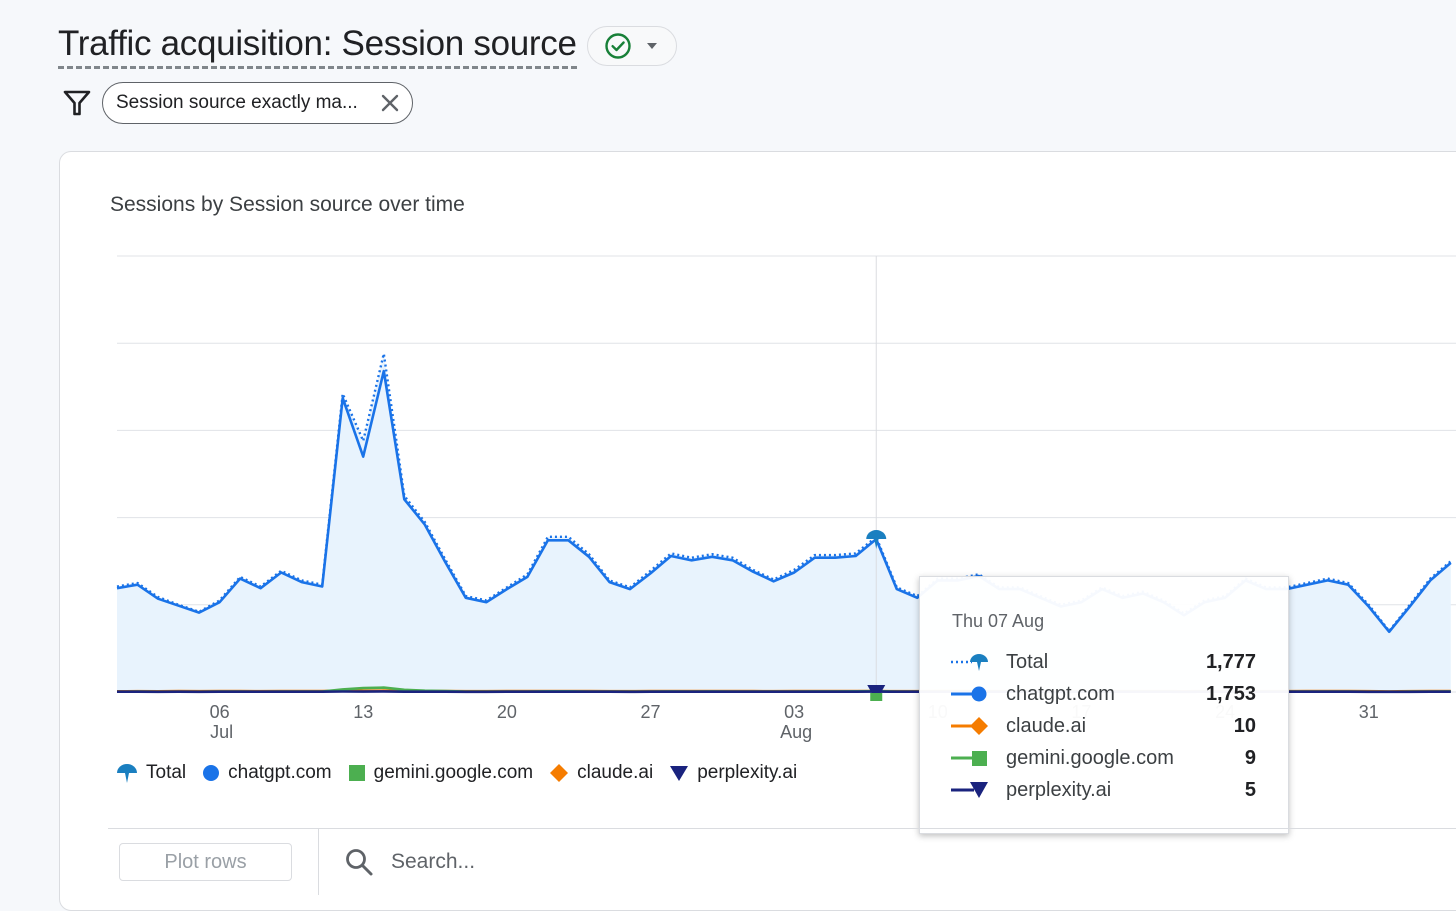 This screenshot has height=911, width=1456. What do you see at coordinates (453, 773) in the screenshot?
I see `legend-label: gemini.google.com` at bounding box center [453, 773].